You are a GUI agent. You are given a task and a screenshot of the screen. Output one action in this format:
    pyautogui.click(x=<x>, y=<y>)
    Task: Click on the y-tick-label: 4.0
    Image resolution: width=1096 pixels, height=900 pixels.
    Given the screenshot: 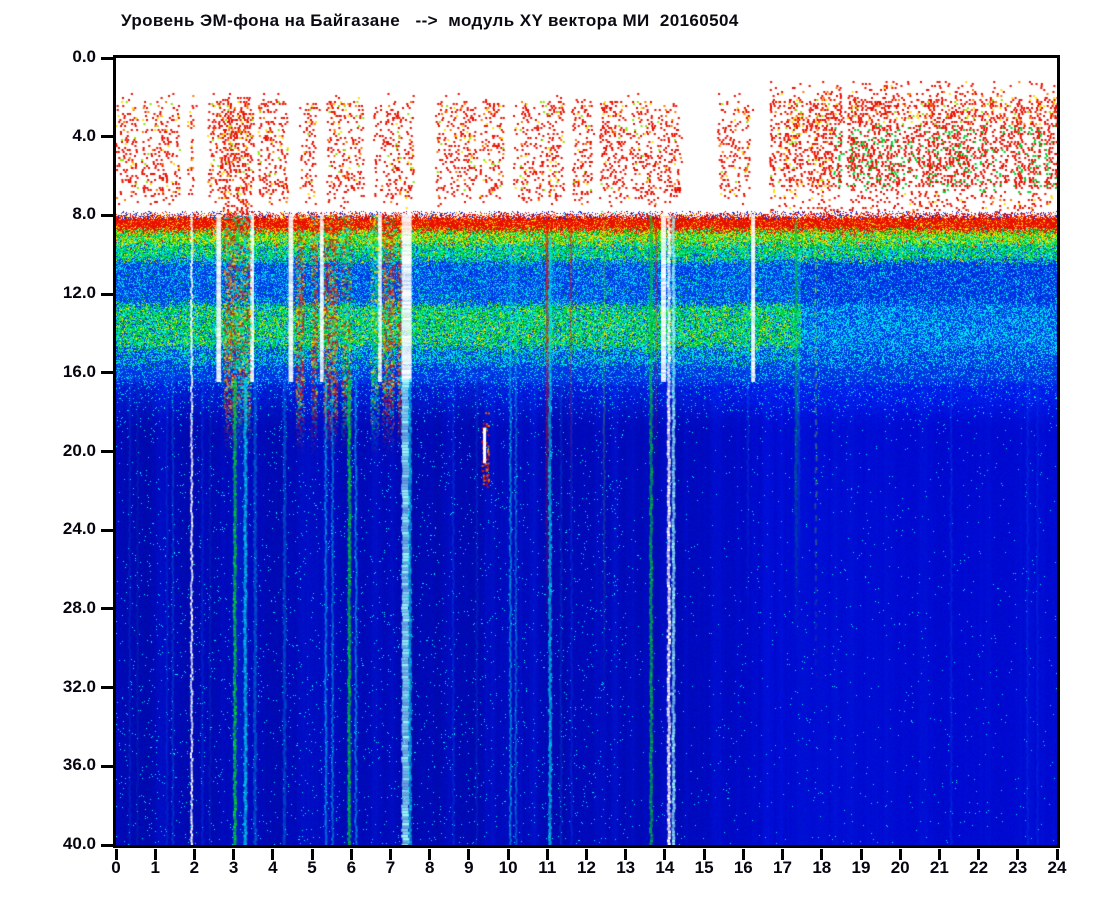 What is the action you would take?
    pyautogui.click(x=84, y=135)
    